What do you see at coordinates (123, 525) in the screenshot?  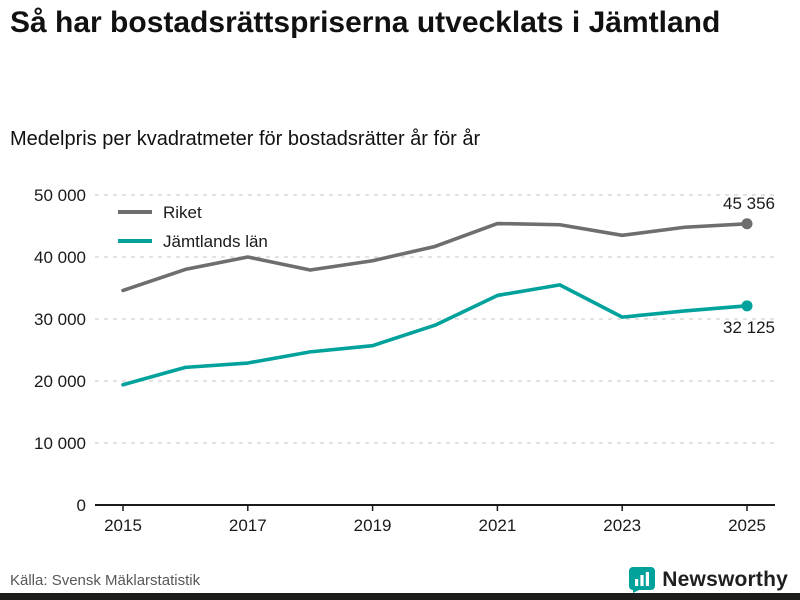 I see `x-axis-label: 2015` at bounding box center [123, 525].